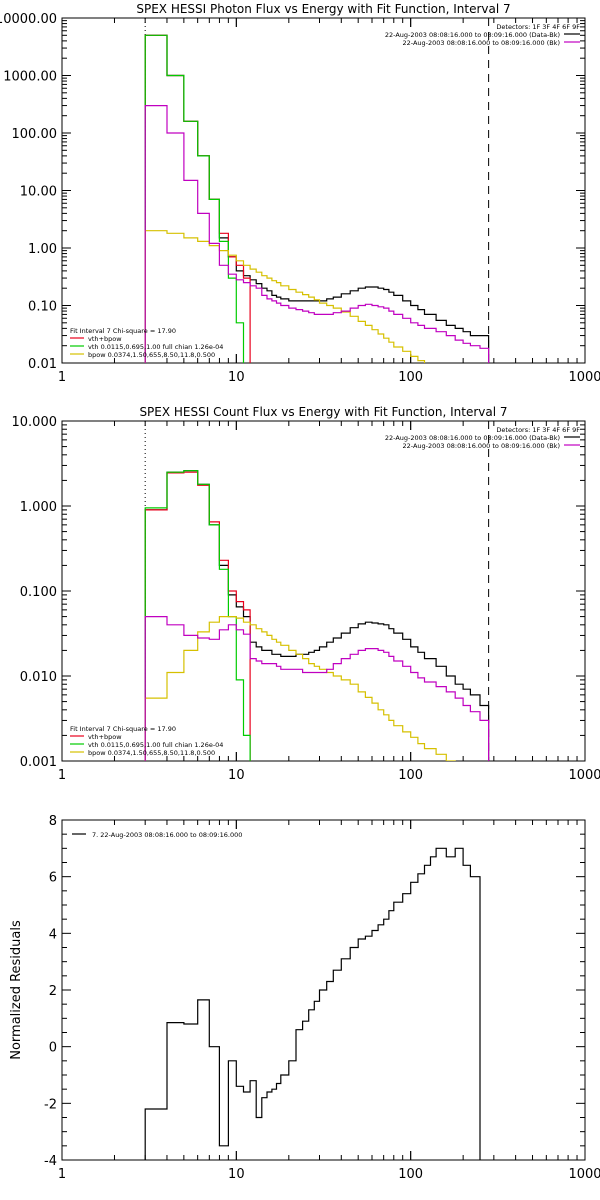 Image resolution: width=600 pixels, height=1200 pixels. What do you see at coordinates (50, 1104) in the screenshot?
I see `y-tick-label: -2` at bounding box center [50, 1104].